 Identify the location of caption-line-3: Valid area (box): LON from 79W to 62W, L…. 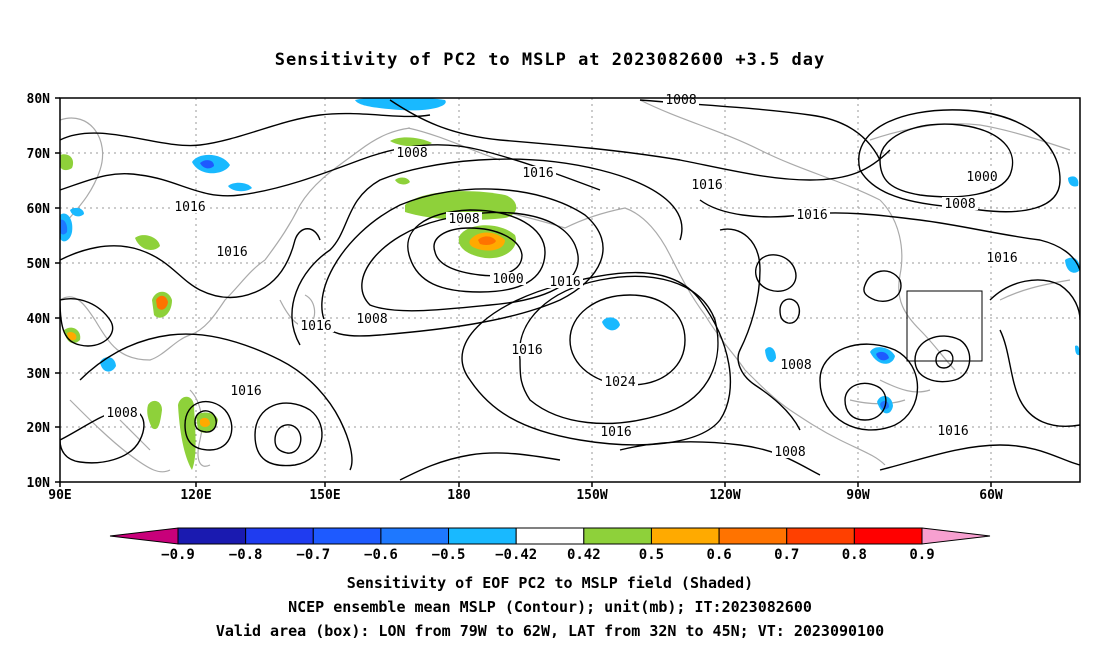
(550, 631).